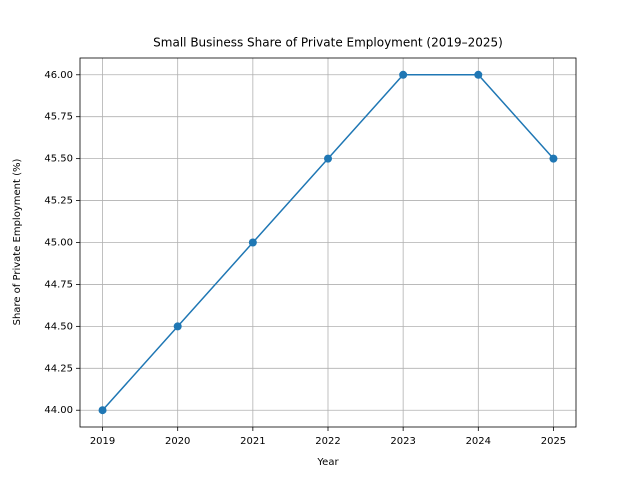 The image size is (640, 480). What do you see at coordinates (478, 441) in the screenshot?
I see `x-tick-label: 2024` at bounding box center [478, 441].